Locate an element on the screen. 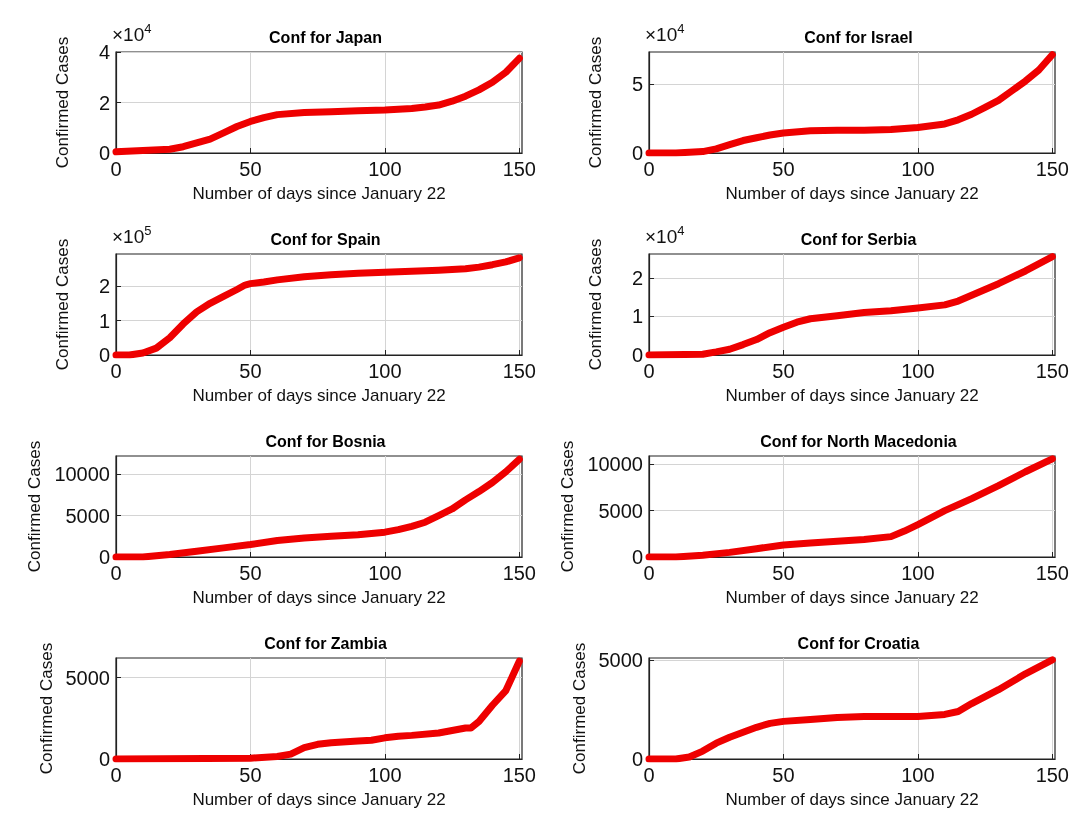 This screenshot has width=1079, height=813. chart-title: Conf for Israel is located at coordinates (858, 37).